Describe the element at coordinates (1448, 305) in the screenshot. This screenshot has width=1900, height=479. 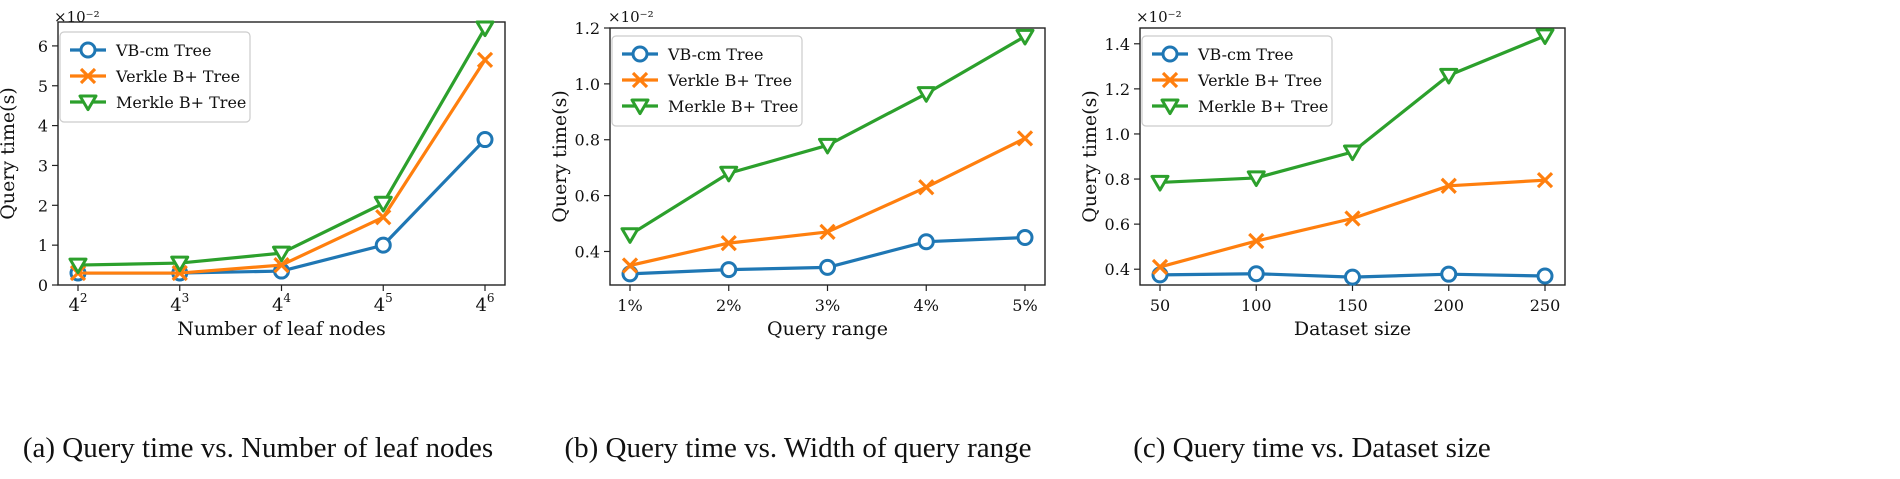
I see `x-tick-label: 200` at that location.